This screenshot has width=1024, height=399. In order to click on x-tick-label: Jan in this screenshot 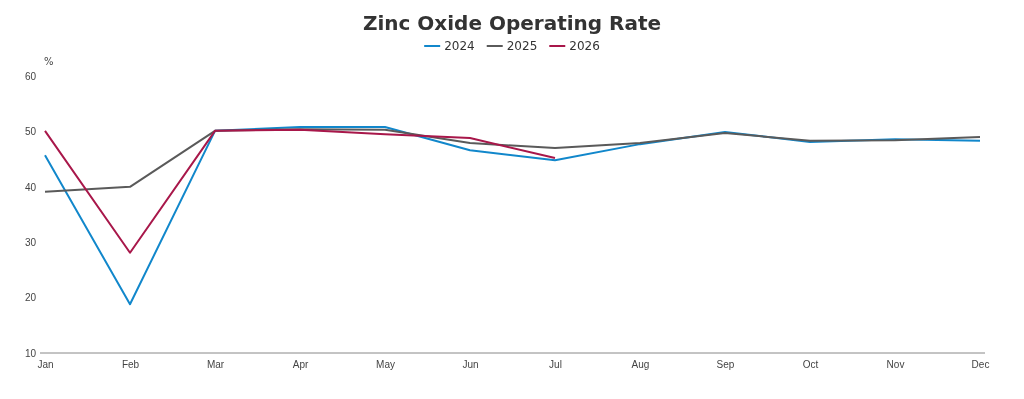, I will do `click(45, 365)`.